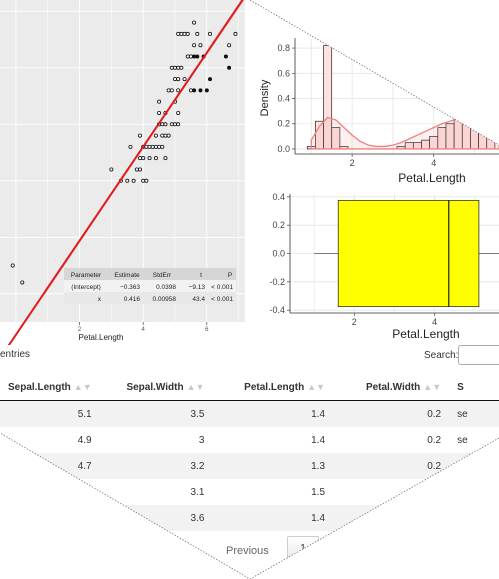  What do you see at coordinates (354, 322) in the screenshot?
I see `x-tick-label: 2` at bounding box center [354, 322].